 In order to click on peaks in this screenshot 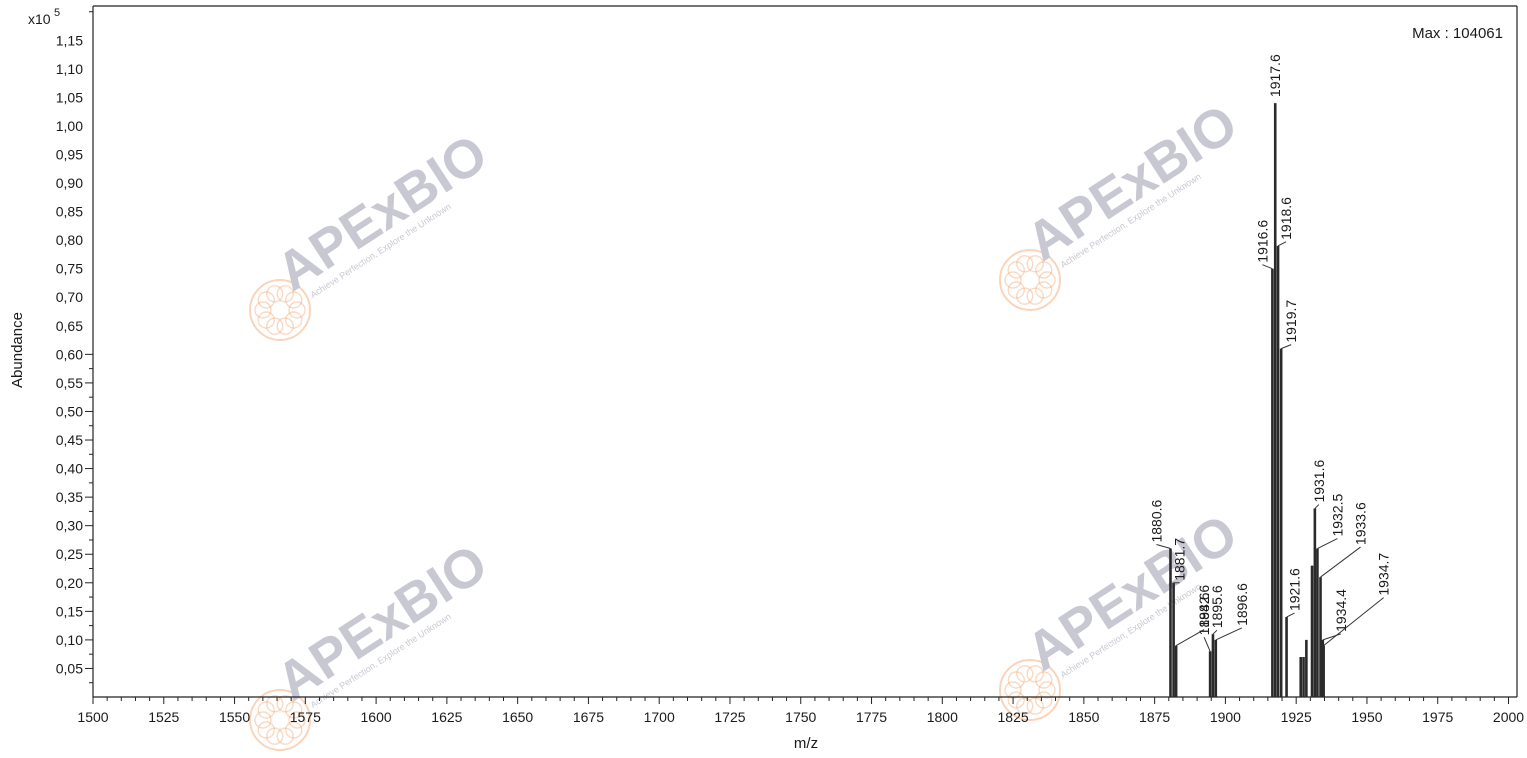, I will do `click(1247, 400)`.